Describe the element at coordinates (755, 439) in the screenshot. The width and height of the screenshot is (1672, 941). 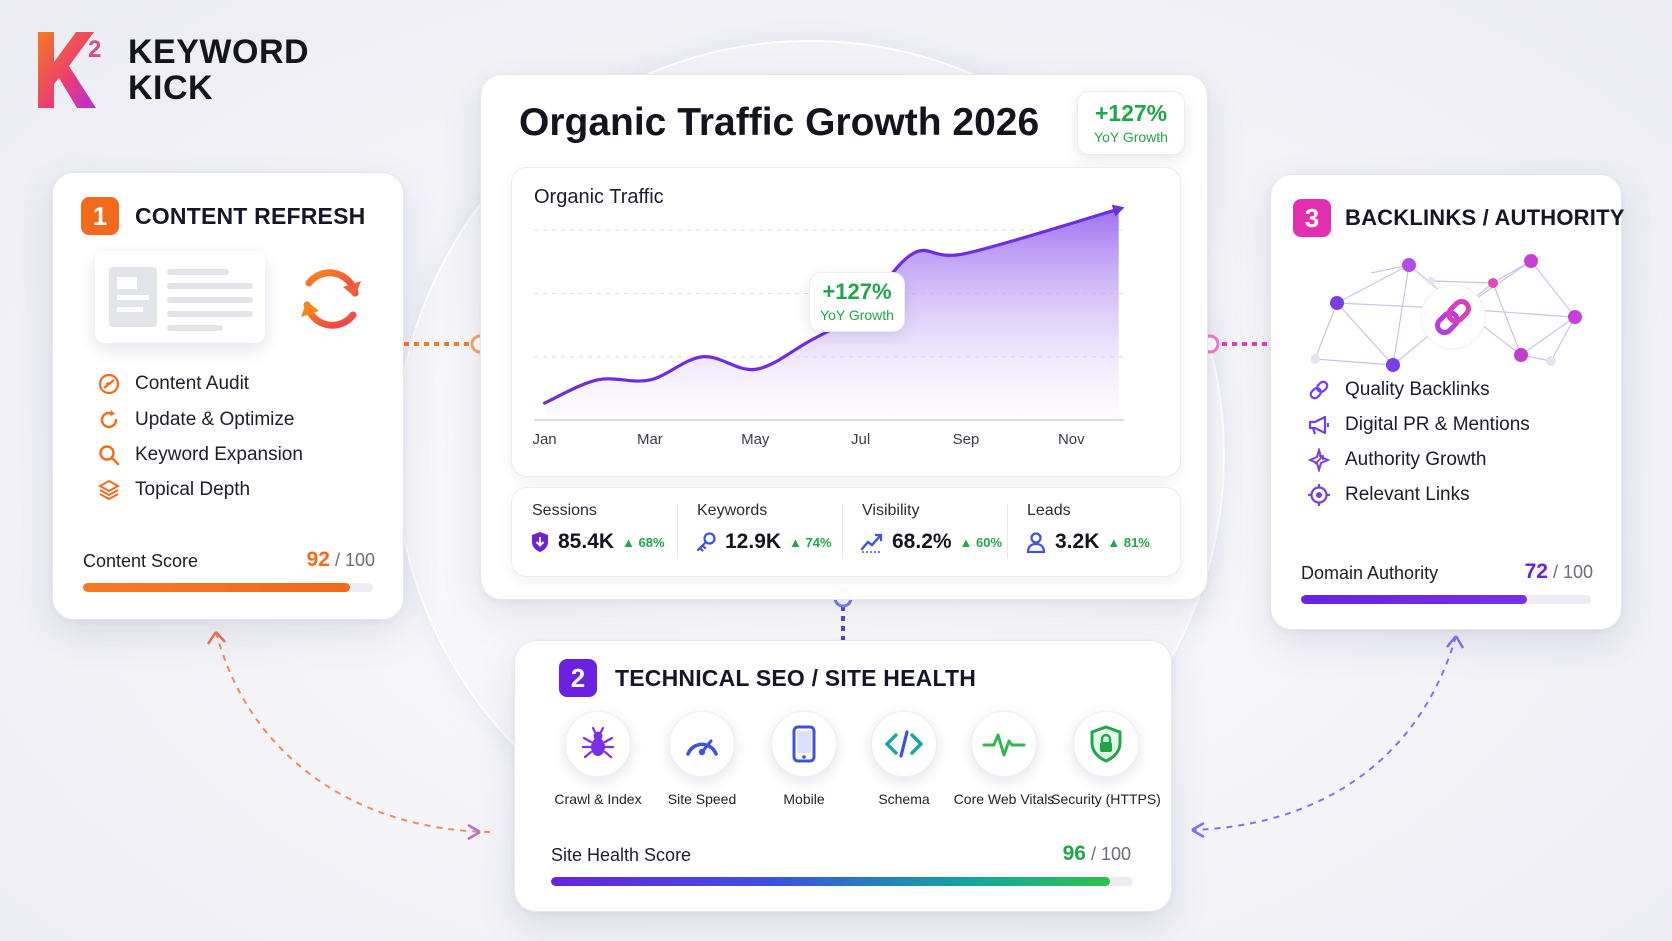
I see `chart-x-tick-label: May` at that location.